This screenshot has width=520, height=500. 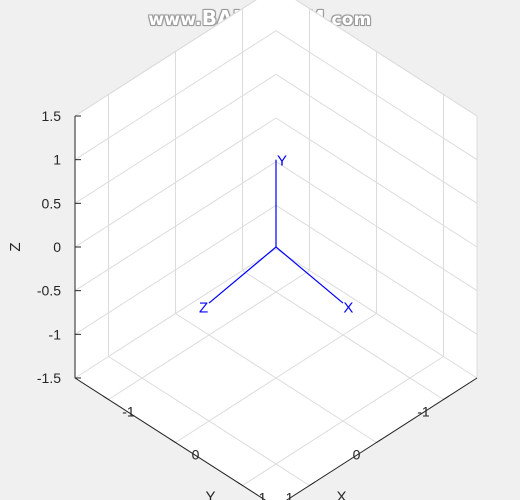 I want to click on x-tick-label: -1, so click(x=423, y=411).